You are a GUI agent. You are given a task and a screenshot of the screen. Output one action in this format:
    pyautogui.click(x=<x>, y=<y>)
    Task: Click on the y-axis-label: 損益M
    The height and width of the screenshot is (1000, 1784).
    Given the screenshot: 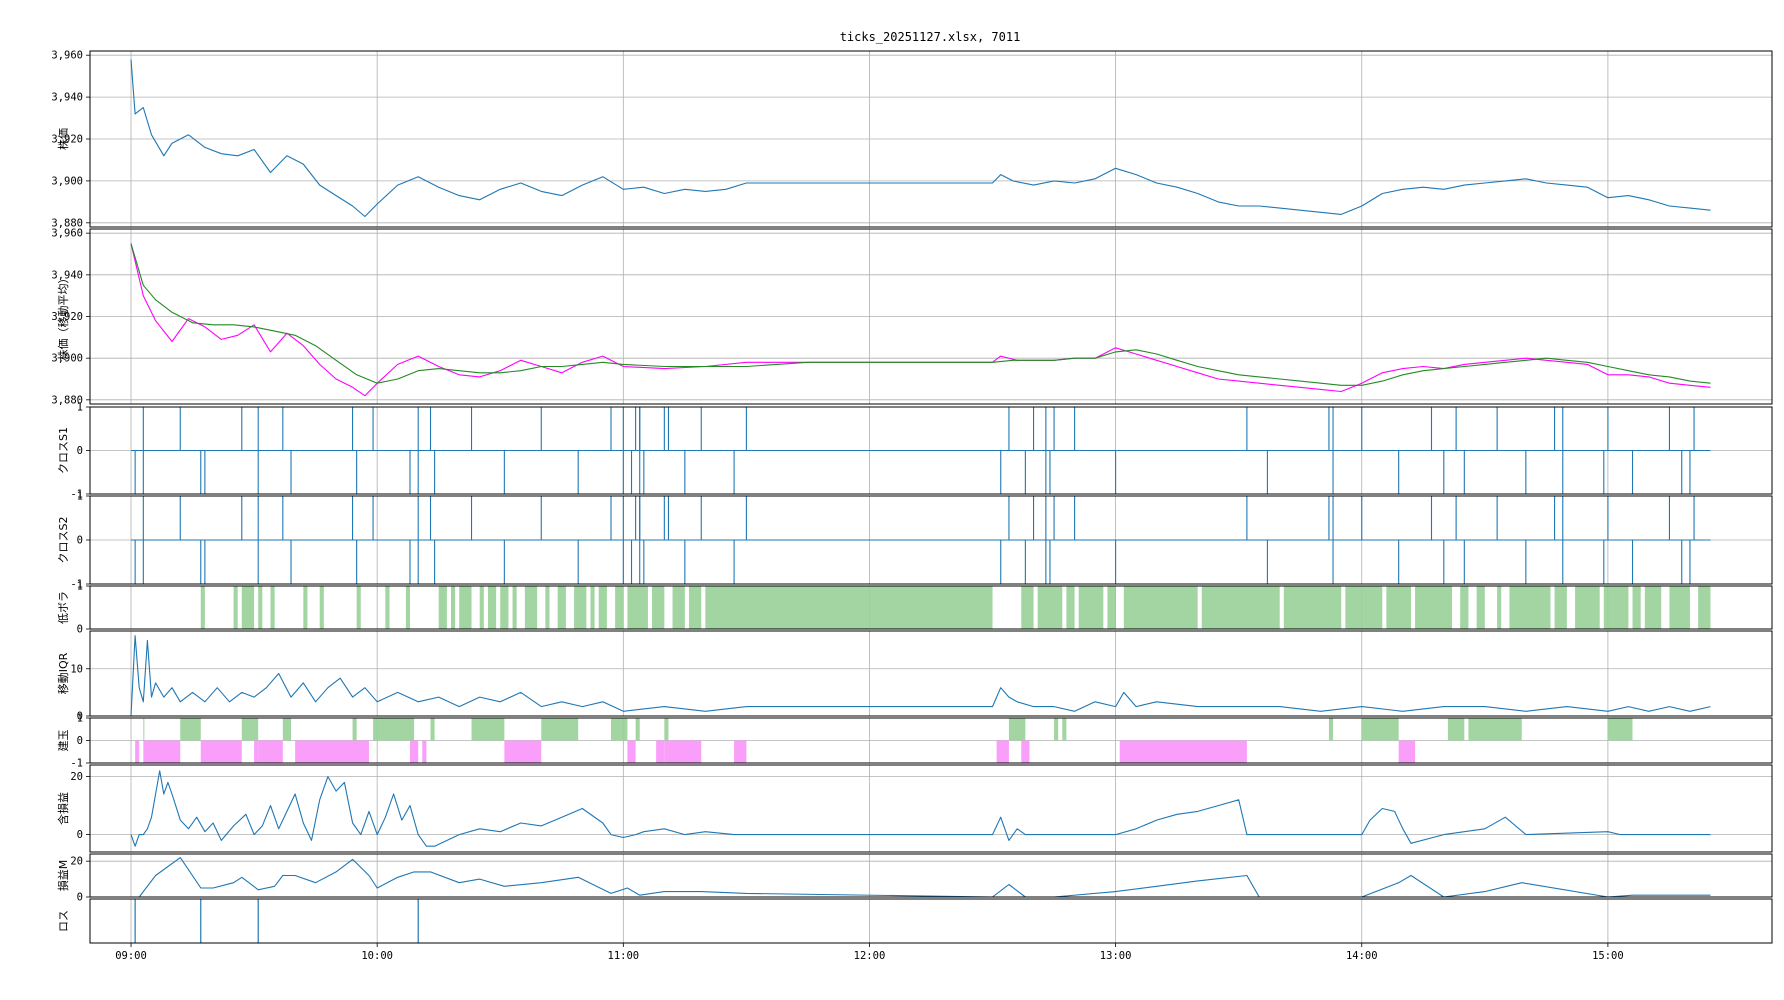 What is the action you would take?
    pyautogui.click(x=63, y=876)
    